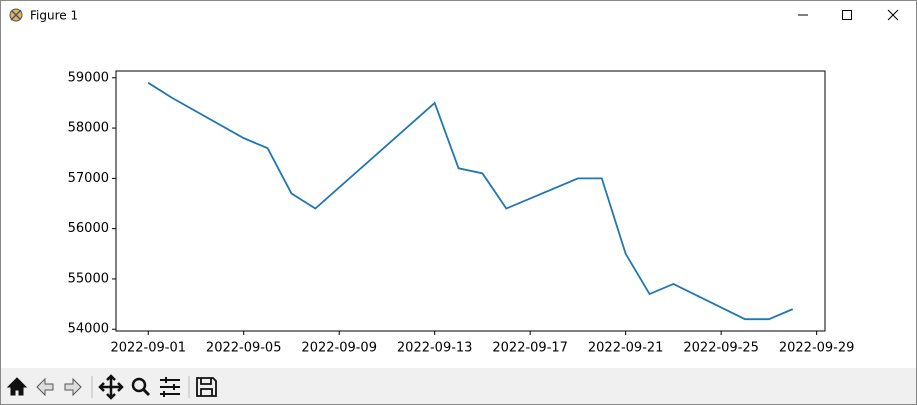  I want to click on x-tick-label: 2022-09-13, so click(435, 348).